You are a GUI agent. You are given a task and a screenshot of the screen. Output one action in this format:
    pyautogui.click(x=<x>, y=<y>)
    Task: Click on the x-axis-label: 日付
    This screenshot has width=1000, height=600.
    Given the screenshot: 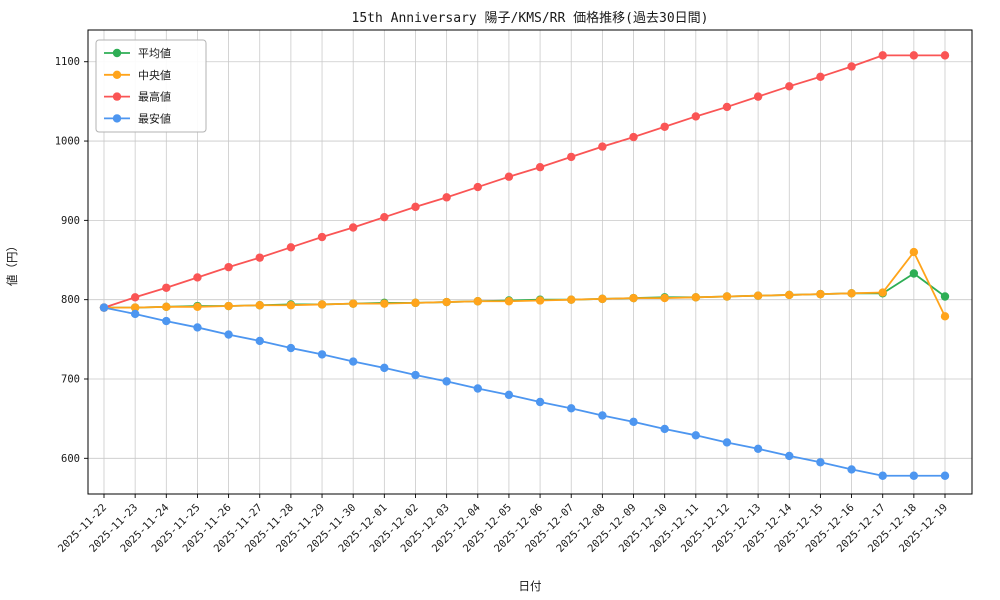 What is the action you would take?
    pyautogui.click(x=530, y=586)
    